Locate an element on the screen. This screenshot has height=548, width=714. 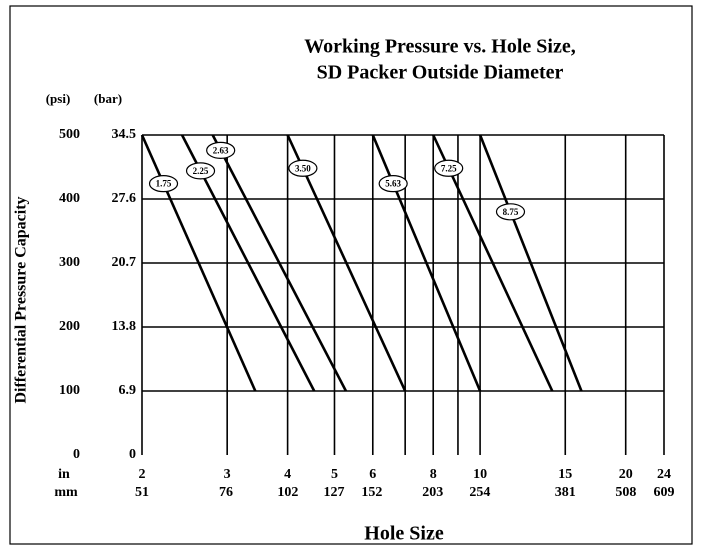
series-label: 7.25 is located at coordinates (449, 168).